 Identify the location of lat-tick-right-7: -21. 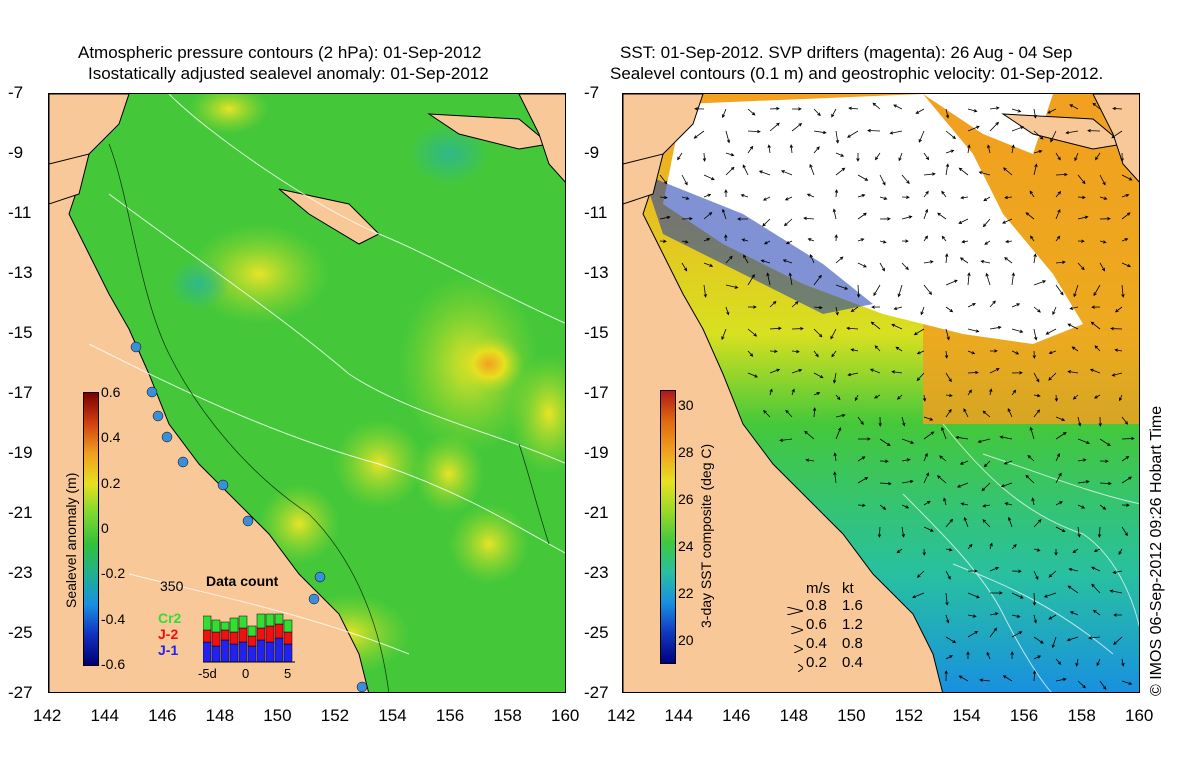
(596, 512).